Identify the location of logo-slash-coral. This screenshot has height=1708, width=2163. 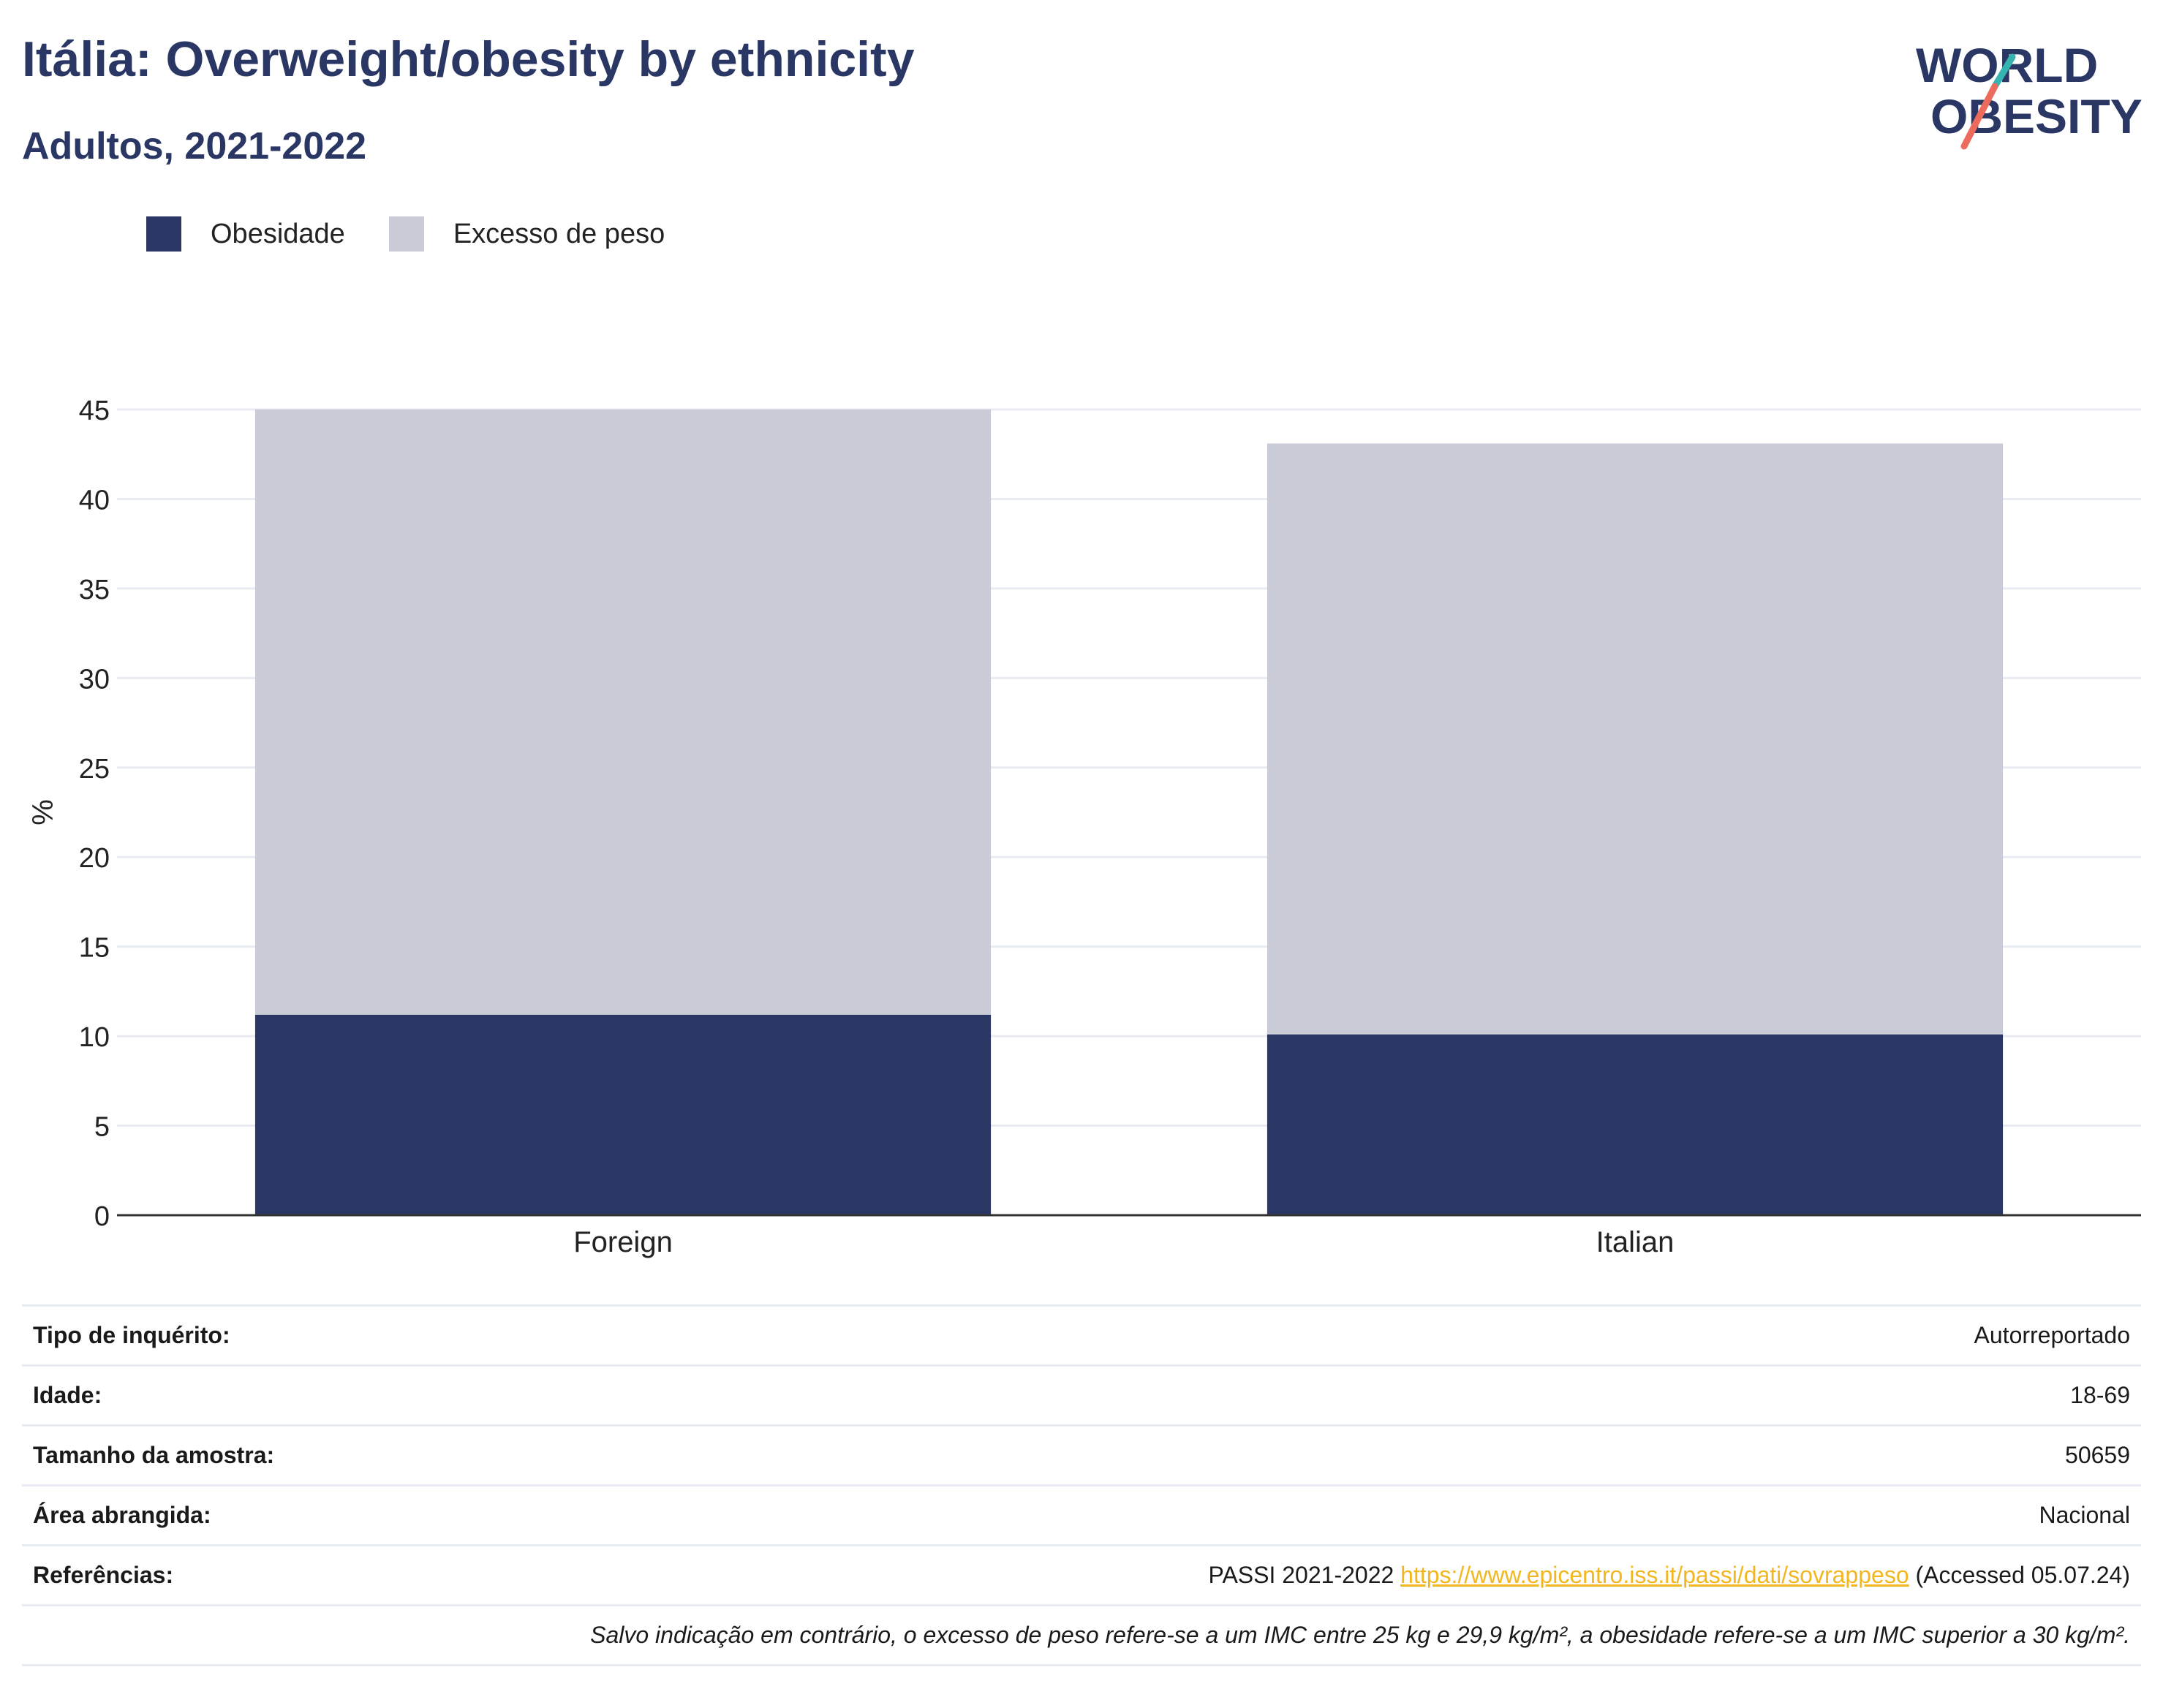
(1979, 116).